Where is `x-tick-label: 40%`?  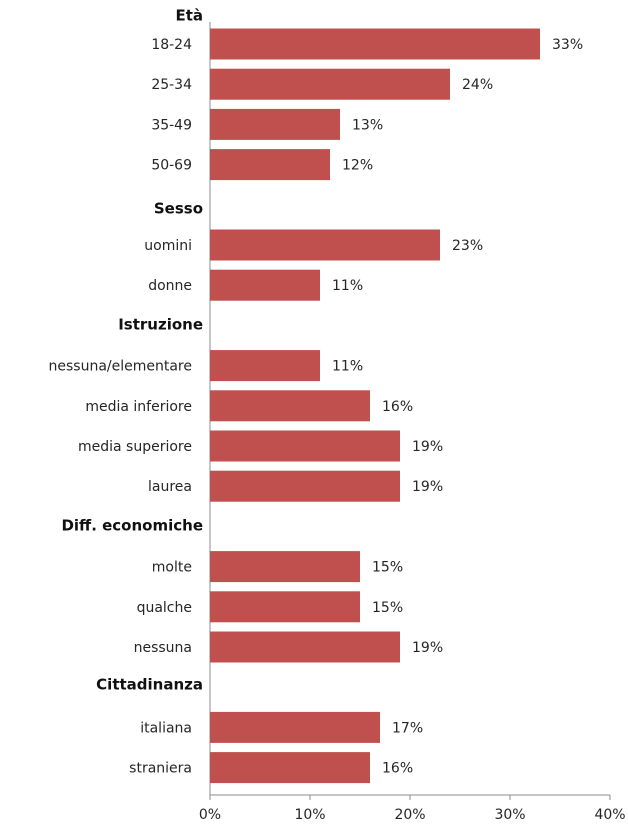 x-tick-label: 40% is located at coordinates (609, 815).